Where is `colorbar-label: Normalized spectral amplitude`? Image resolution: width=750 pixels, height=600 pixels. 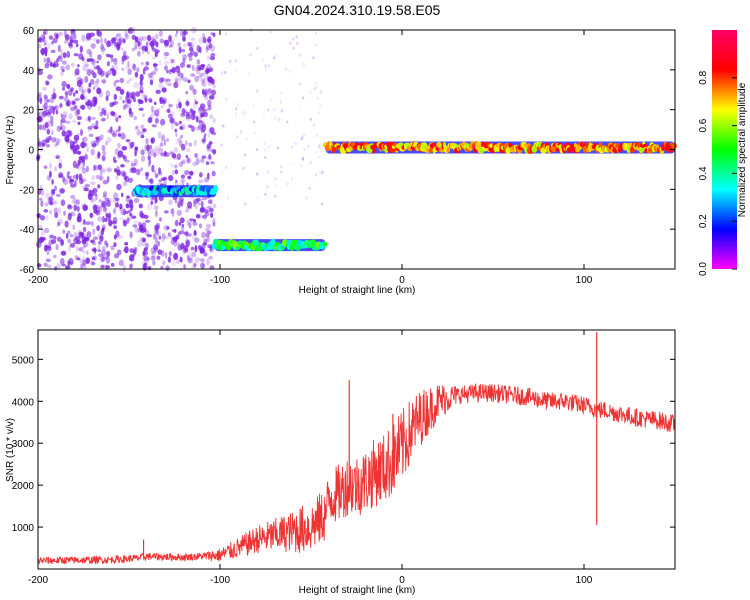
colorbar-label: Normalized spectral amplitude is located at coordinates (742, 149).